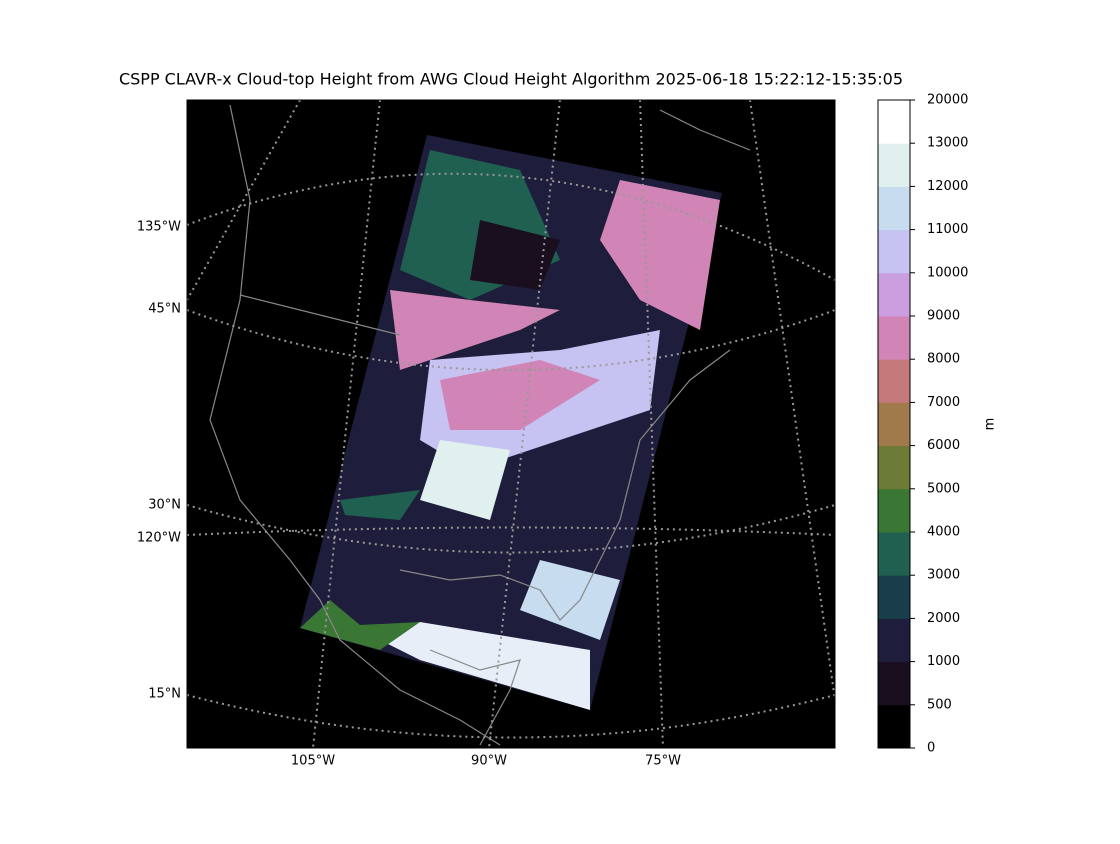  I want to click on colorbar-tick-label: 10000, so click(947, 272).